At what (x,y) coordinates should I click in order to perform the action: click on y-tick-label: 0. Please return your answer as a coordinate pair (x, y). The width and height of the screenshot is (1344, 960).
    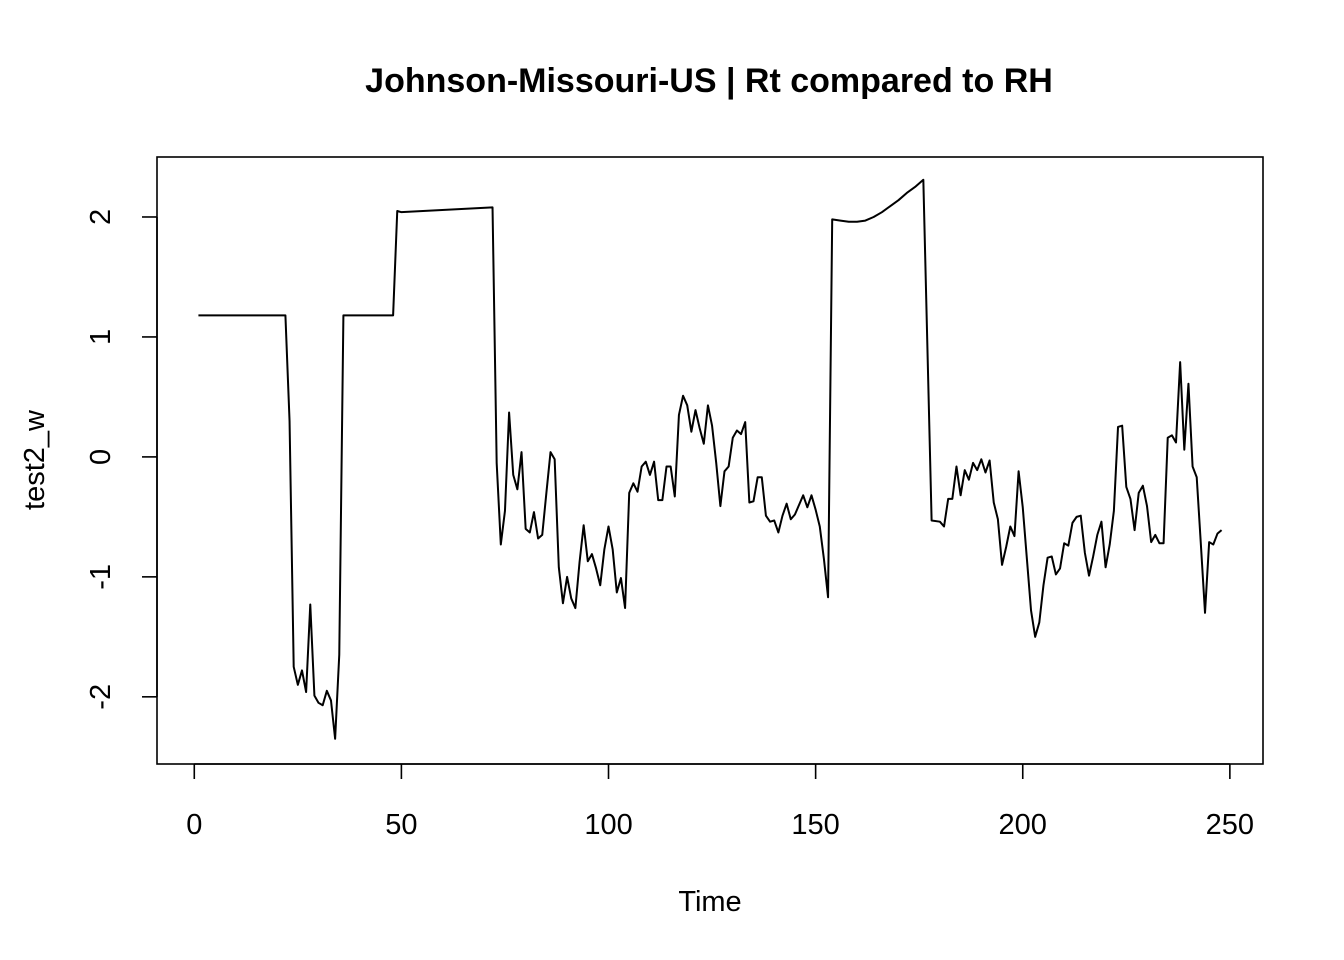
    Looking at the image, I should click on (101, 457).